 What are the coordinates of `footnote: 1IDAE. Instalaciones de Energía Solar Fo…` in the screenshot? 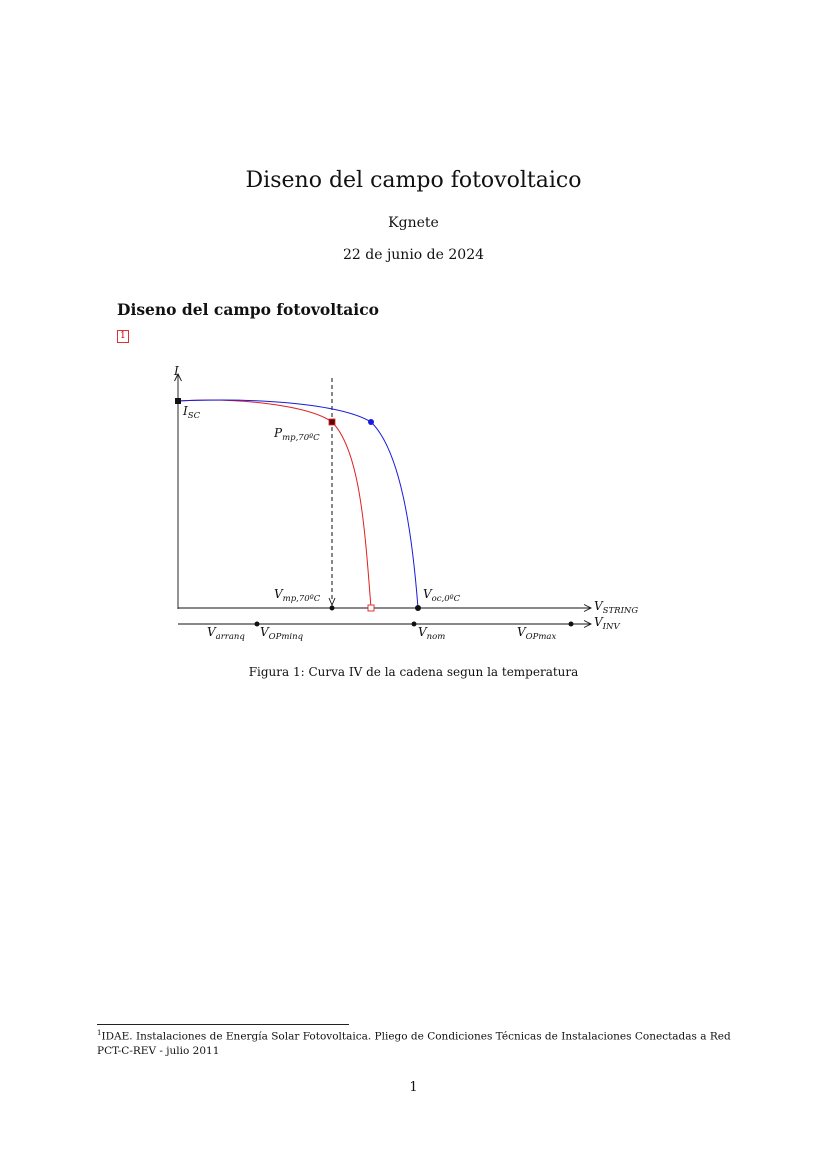 It's located at (417, 1042).